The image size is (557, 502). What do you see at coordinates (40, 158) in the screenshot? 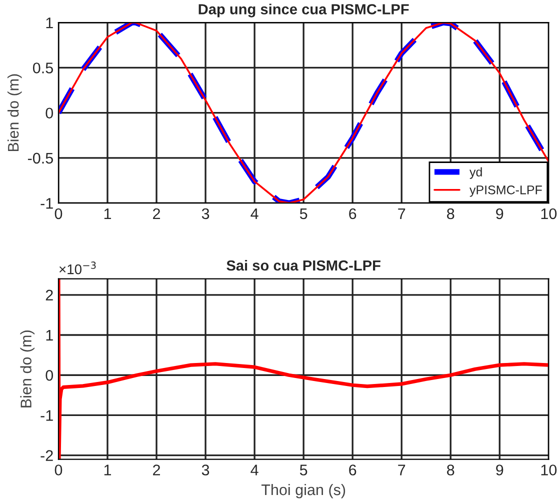
I see `y-tick-label: -0.5` at bounding box center [40, 158].